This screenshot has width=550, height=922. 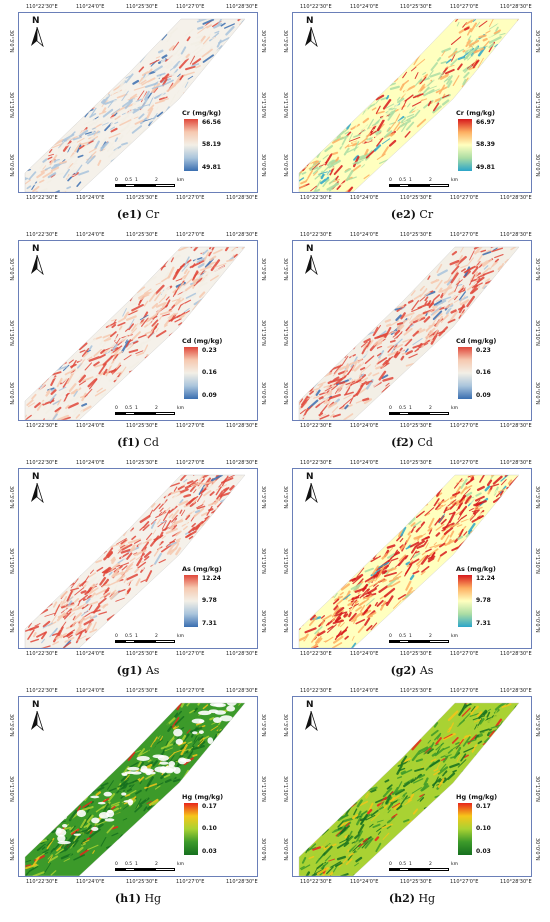 I want to click on panel-caption-label: (g2), so click(x=403, y=670).